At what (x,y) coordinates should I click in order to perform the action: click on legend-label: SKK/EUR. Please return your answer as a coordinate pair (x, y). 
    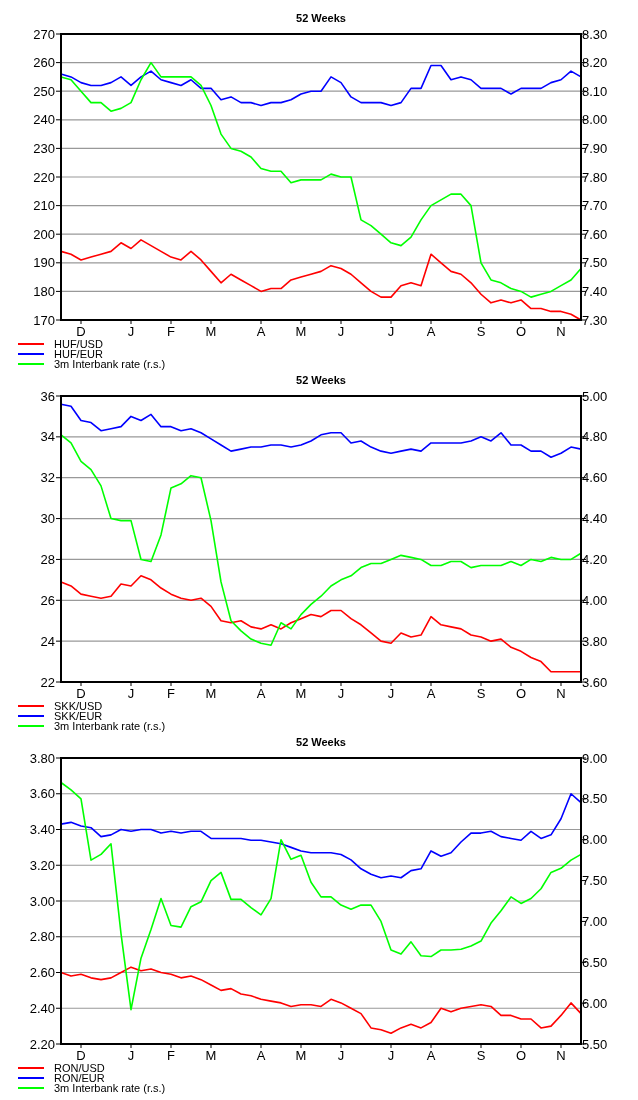
    Looking at the image, I should click on (78, 715).